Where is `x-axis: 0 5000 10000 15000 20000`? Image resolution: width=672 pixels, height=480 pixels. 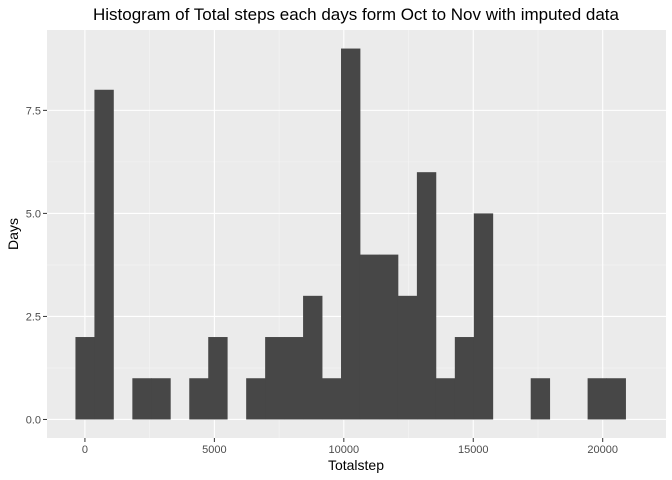 x-axis: 0 5000 10000 15000 20000 is located at coordinates (350, 447).